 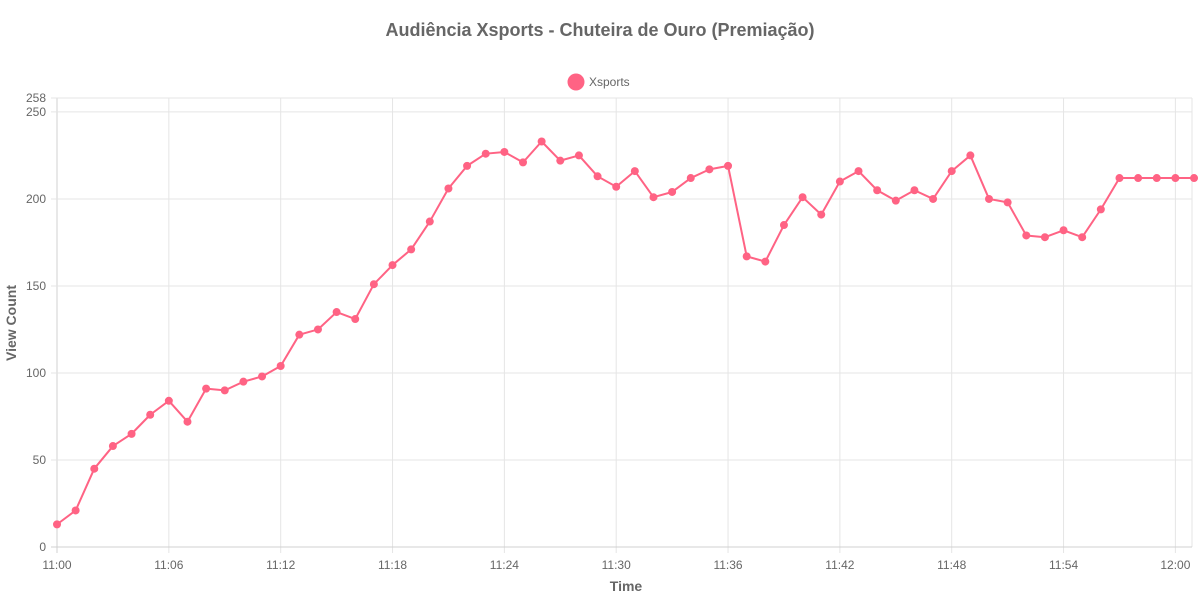 I want to click on x-tick-label: 11:48, so click(x=951, y=565).